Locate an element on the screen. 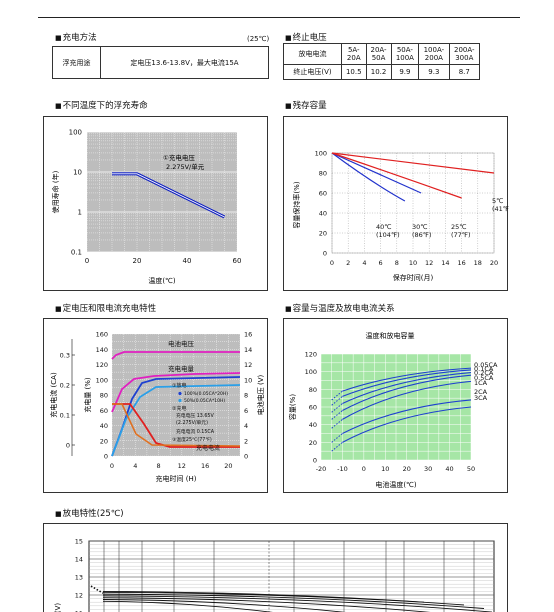  life-x-tick: 40 is located at coordinates (187, 261).